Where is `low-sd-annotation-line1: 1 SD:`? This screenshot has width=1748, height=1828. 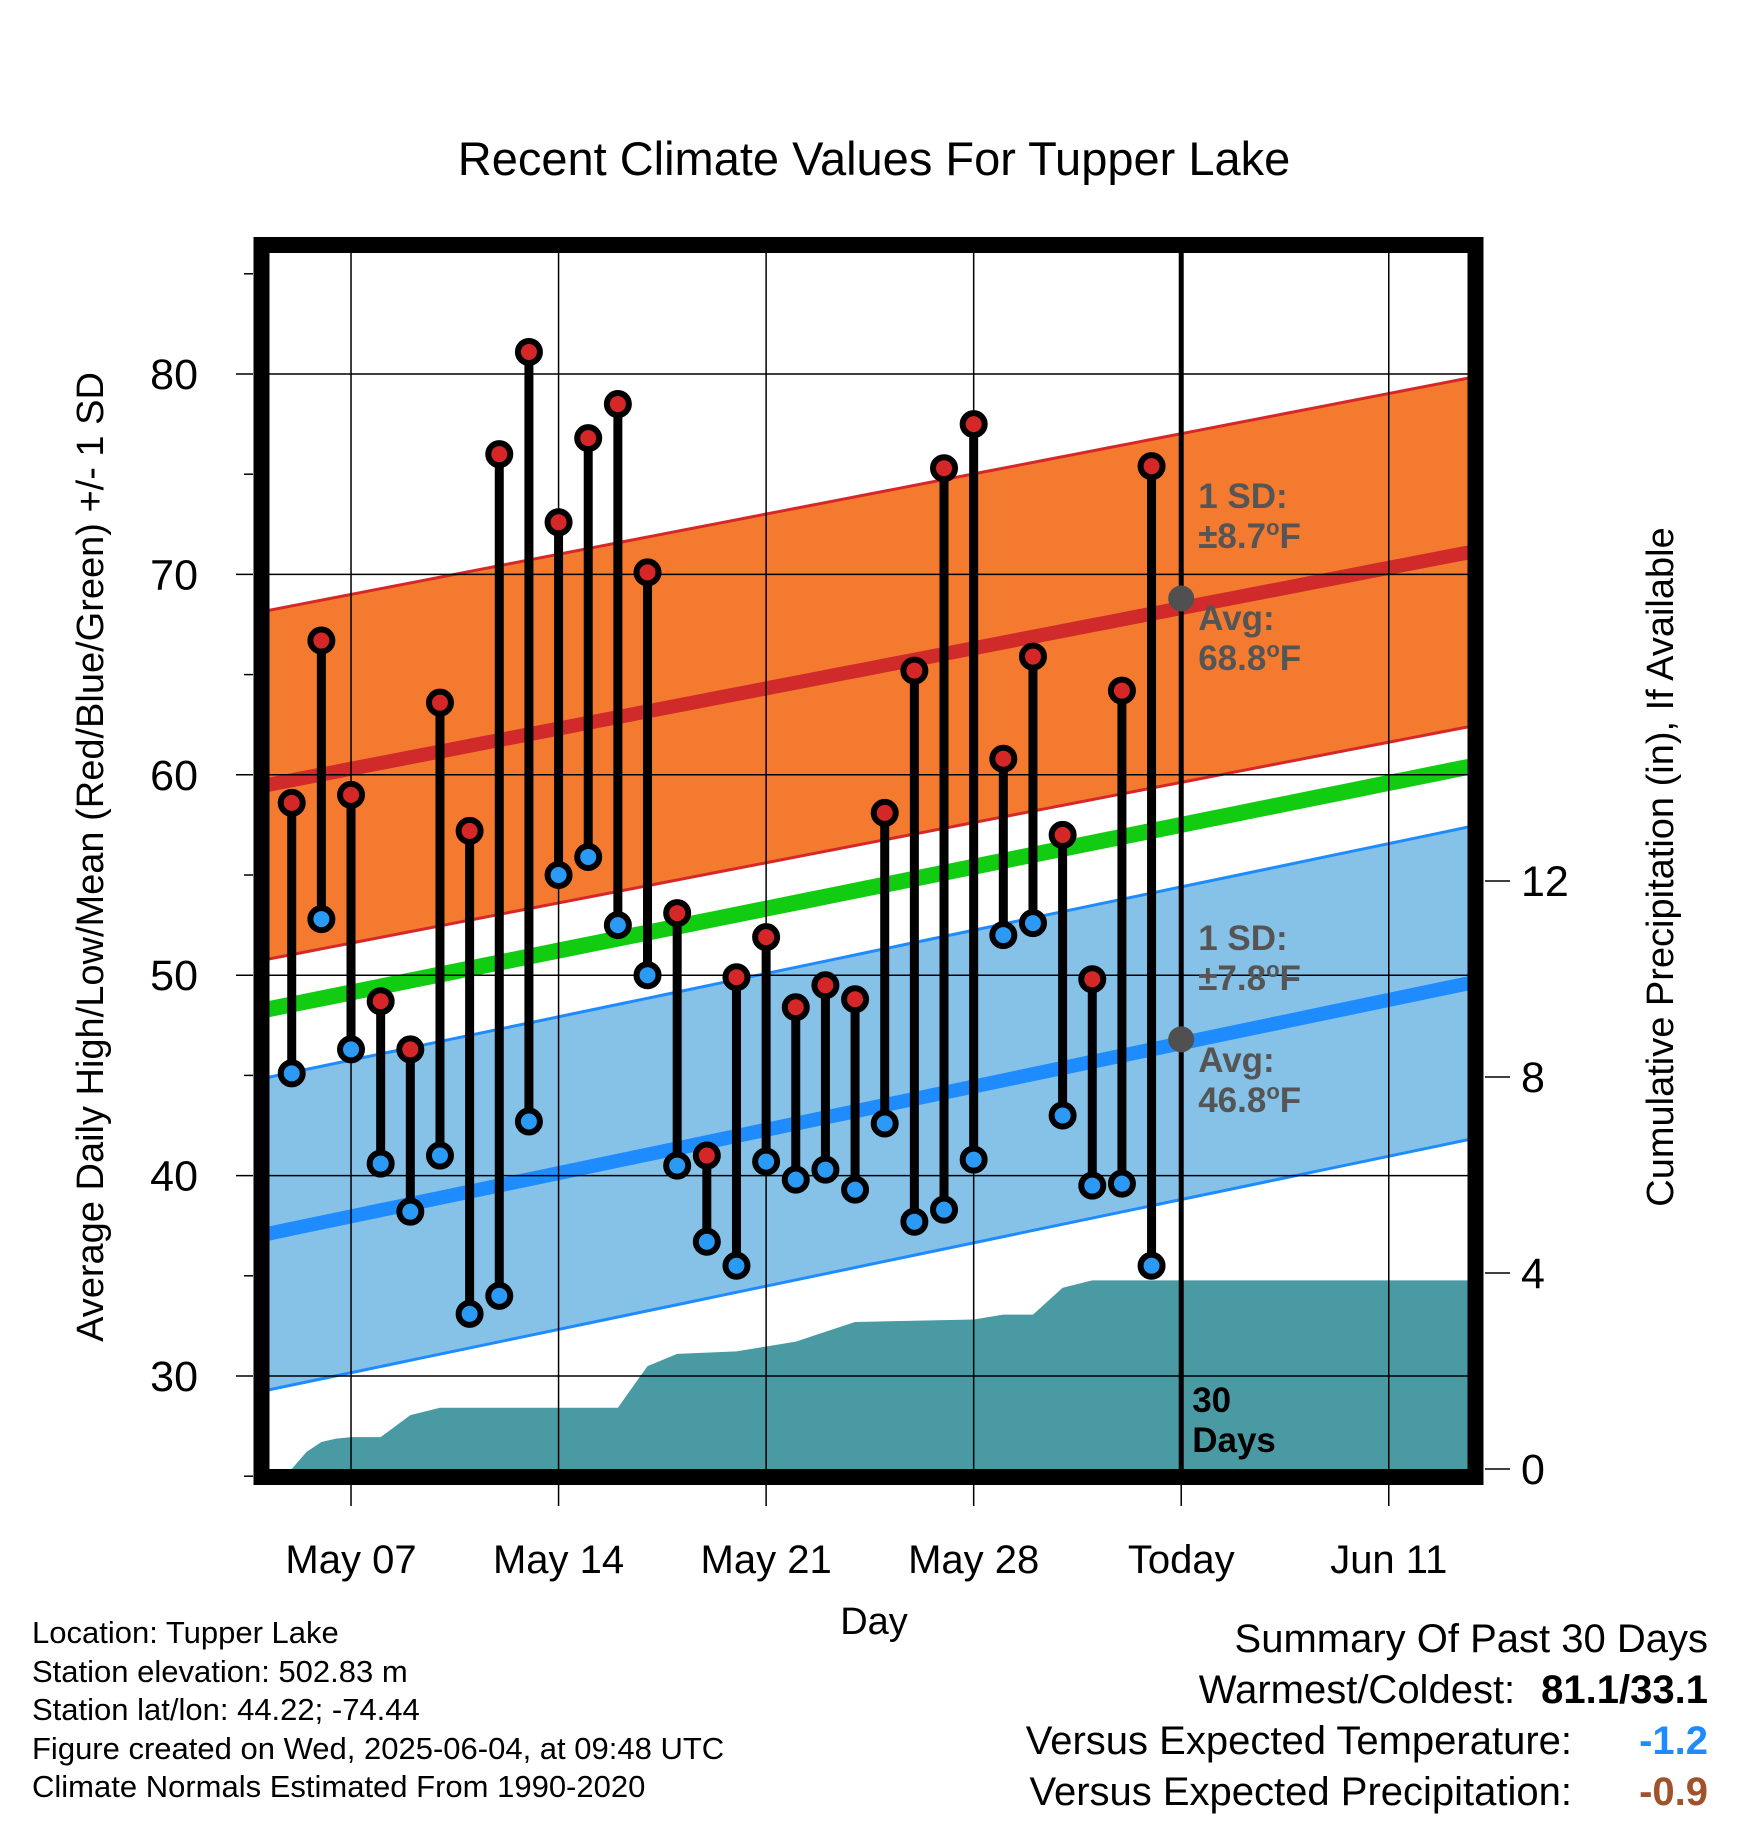
low-sd-annotation-line1: 1 SD: is located at coordinates (1242, 938).